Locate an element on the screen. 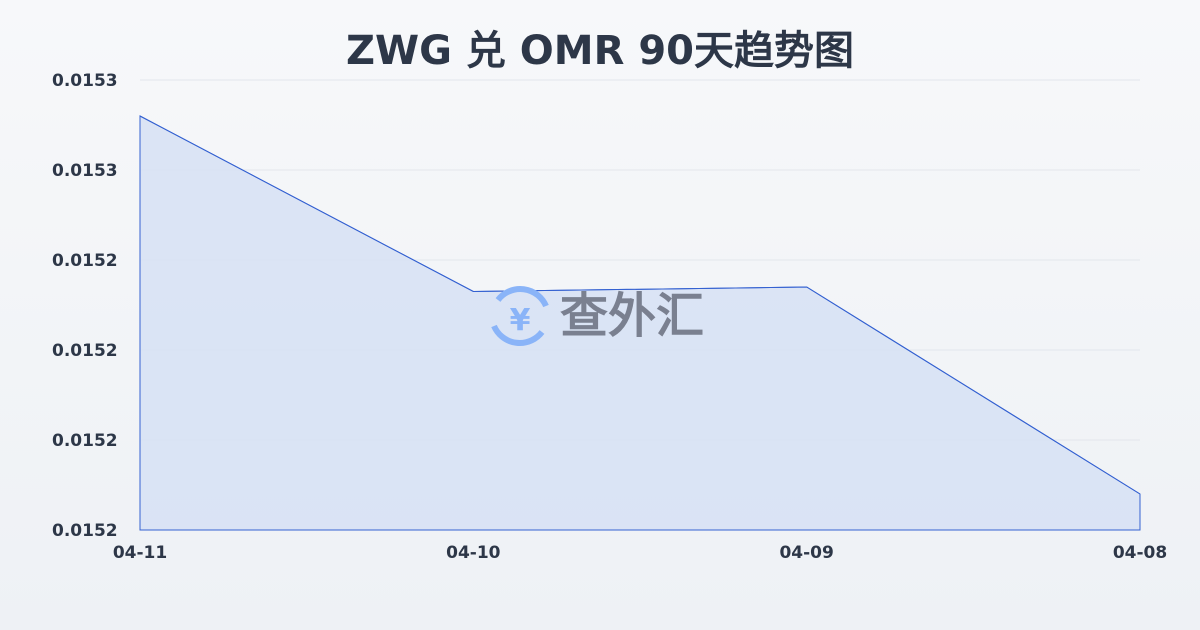  watermark-text: 查外汇 is located at coordinates (632, 316).